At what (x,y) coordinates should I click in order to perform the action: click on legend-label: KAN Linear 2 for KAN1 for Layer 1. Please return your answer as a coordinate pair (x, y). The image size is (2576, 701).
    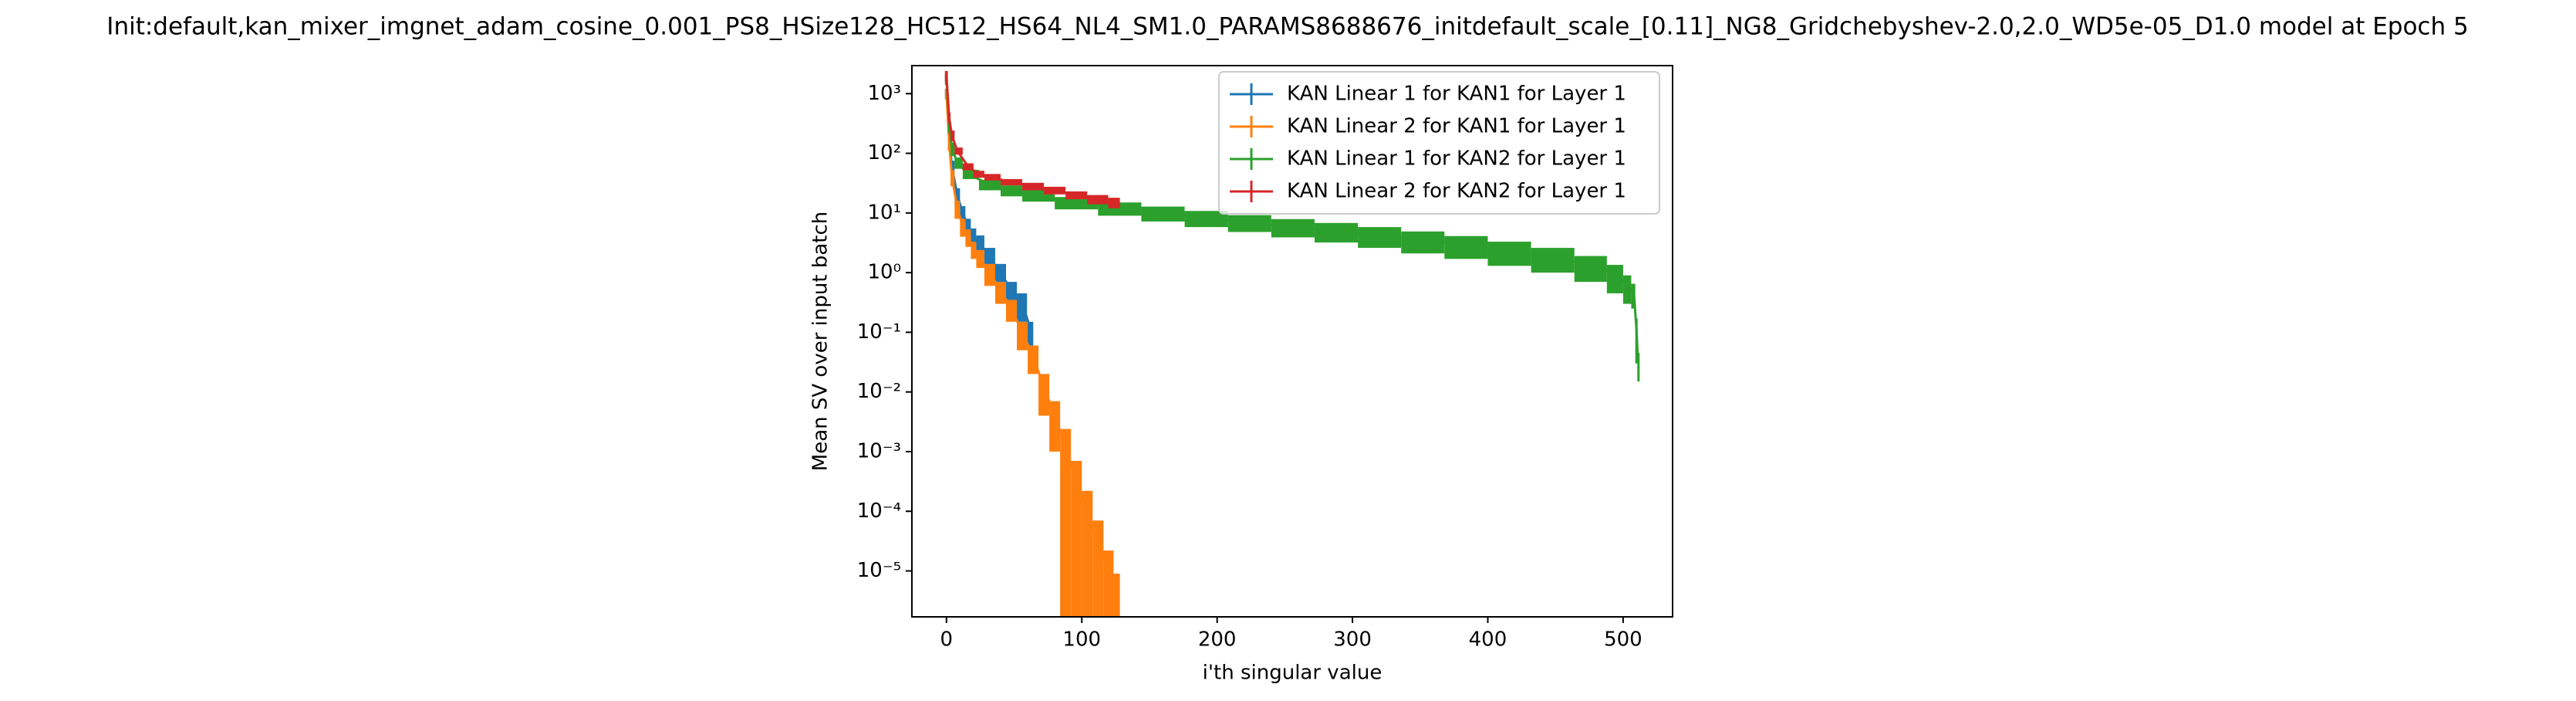
    Looking at the image, I should click on (1457, 126).